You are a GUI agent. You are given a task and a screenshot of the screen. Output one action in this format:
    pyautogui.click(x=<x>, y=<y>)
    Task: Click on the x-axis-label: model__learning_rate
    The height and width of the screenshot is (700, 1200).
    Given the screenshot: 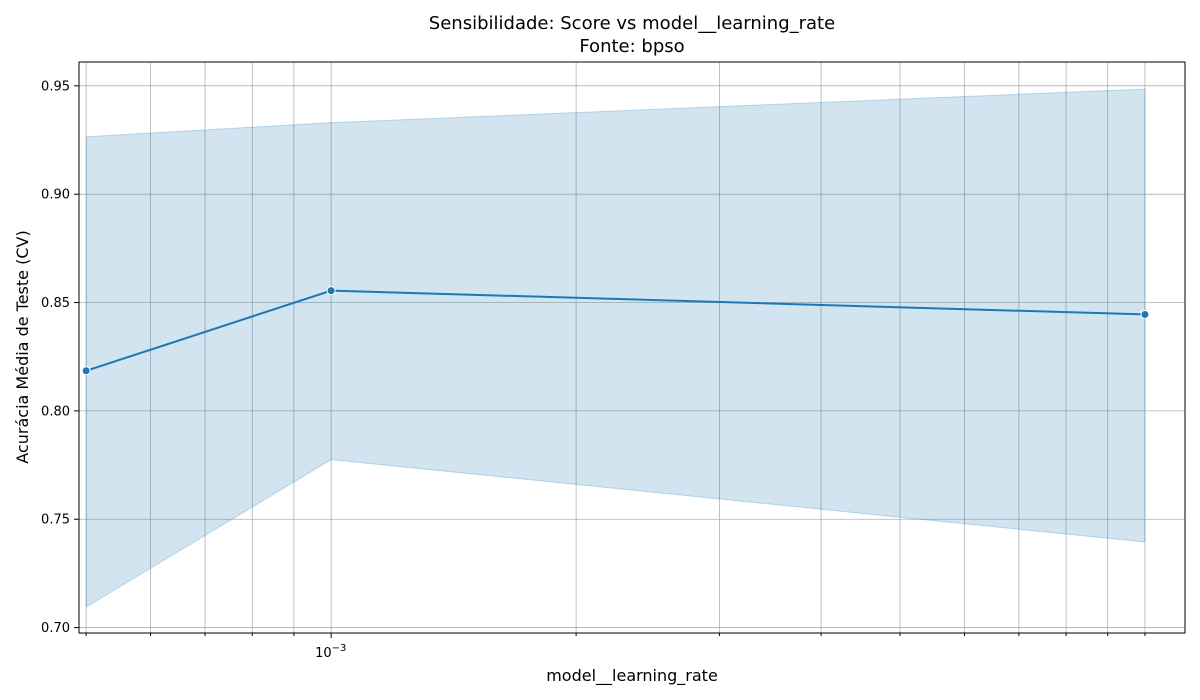 What is the action you would take?
    pyautogui.click(x=632, y=676)
    